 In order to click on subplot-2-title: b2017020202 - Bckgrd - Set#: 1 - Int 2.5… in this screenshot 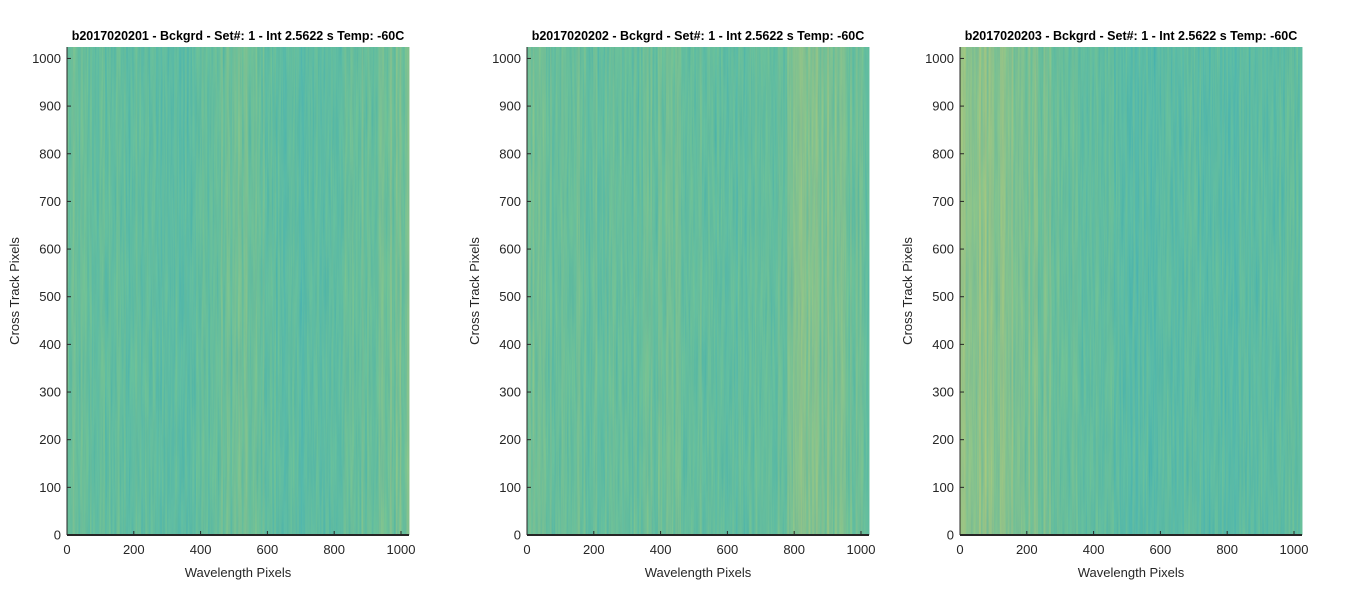, I will do `click(698, 36)`.